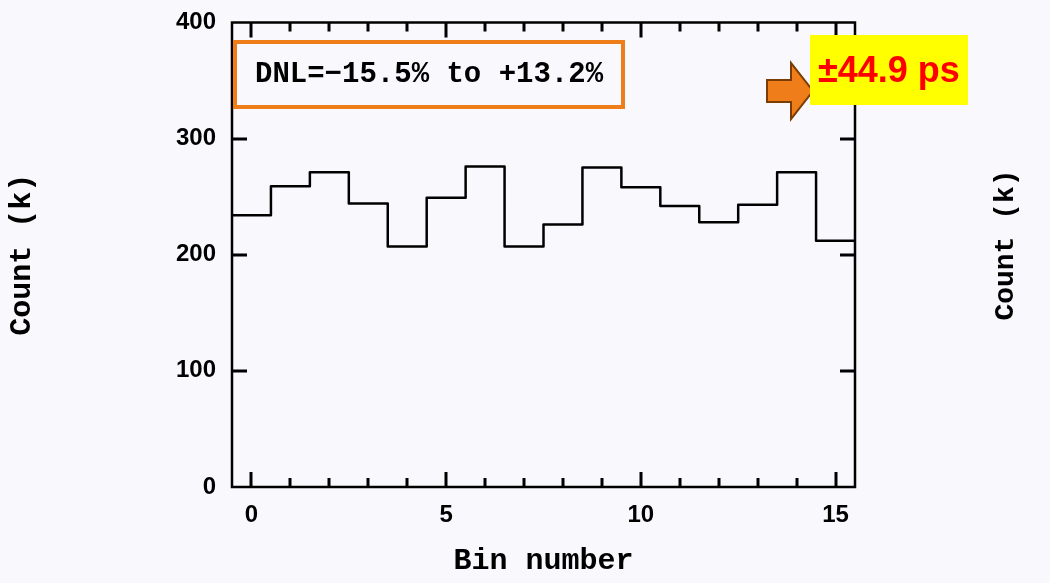  What do you see at coordinates (21, 254) in the screenshot?
I see `y-axis-title: Count (k)` at bounding box center [21, 254].